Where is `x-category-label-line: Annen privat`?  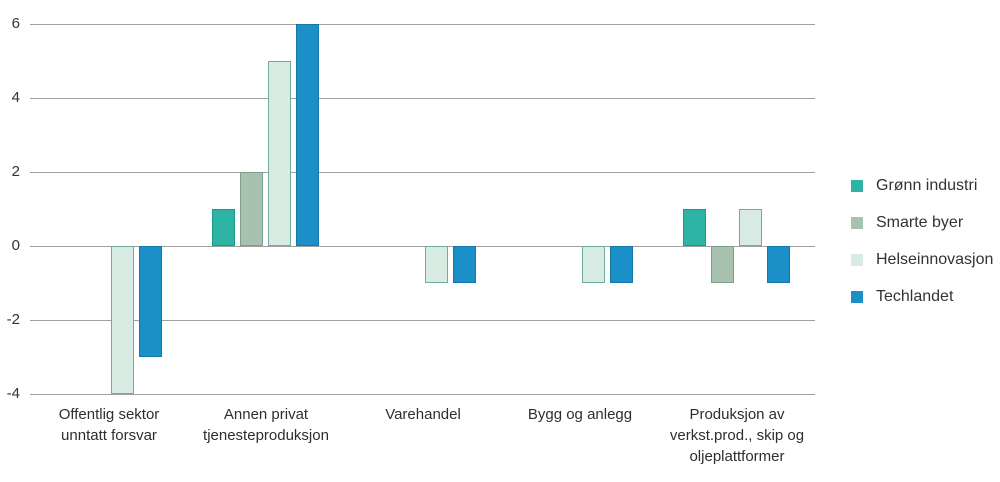 x-category-label-line: Annen privat is located at coordinates (266, 414).